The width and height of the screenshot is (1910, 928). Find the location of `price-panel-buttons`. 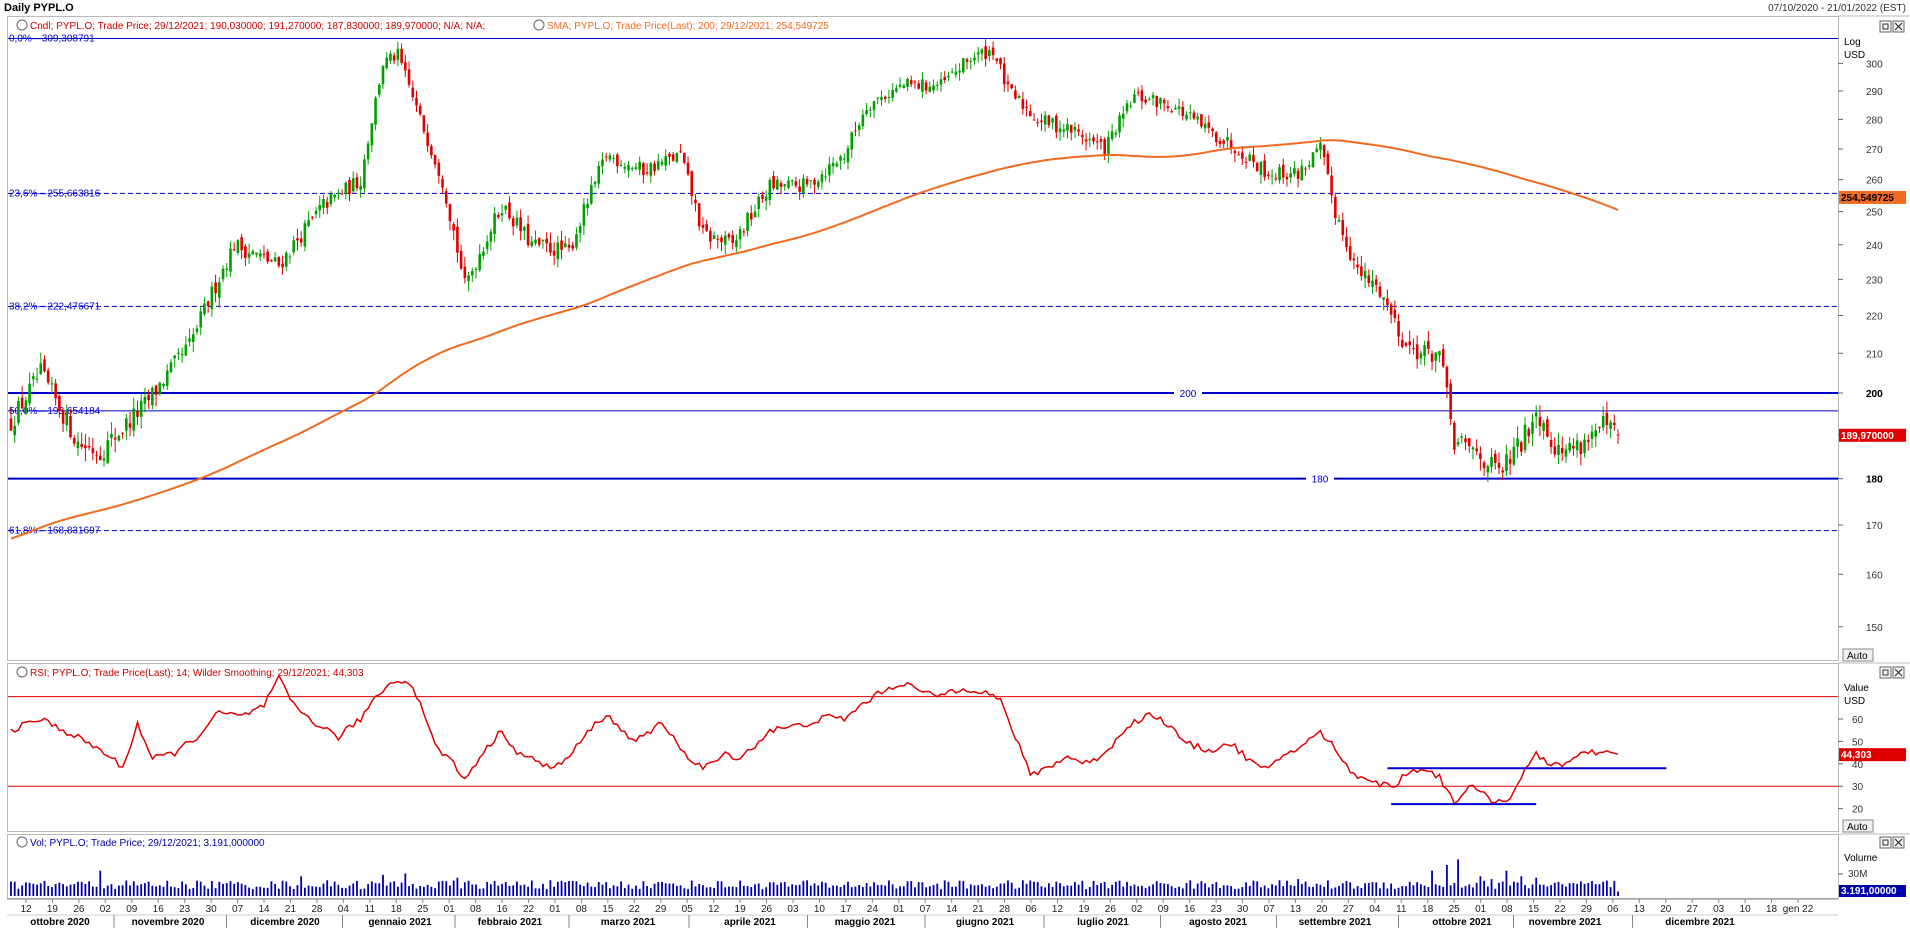

price-panel-buttons is located at coordinates (1892, 26).